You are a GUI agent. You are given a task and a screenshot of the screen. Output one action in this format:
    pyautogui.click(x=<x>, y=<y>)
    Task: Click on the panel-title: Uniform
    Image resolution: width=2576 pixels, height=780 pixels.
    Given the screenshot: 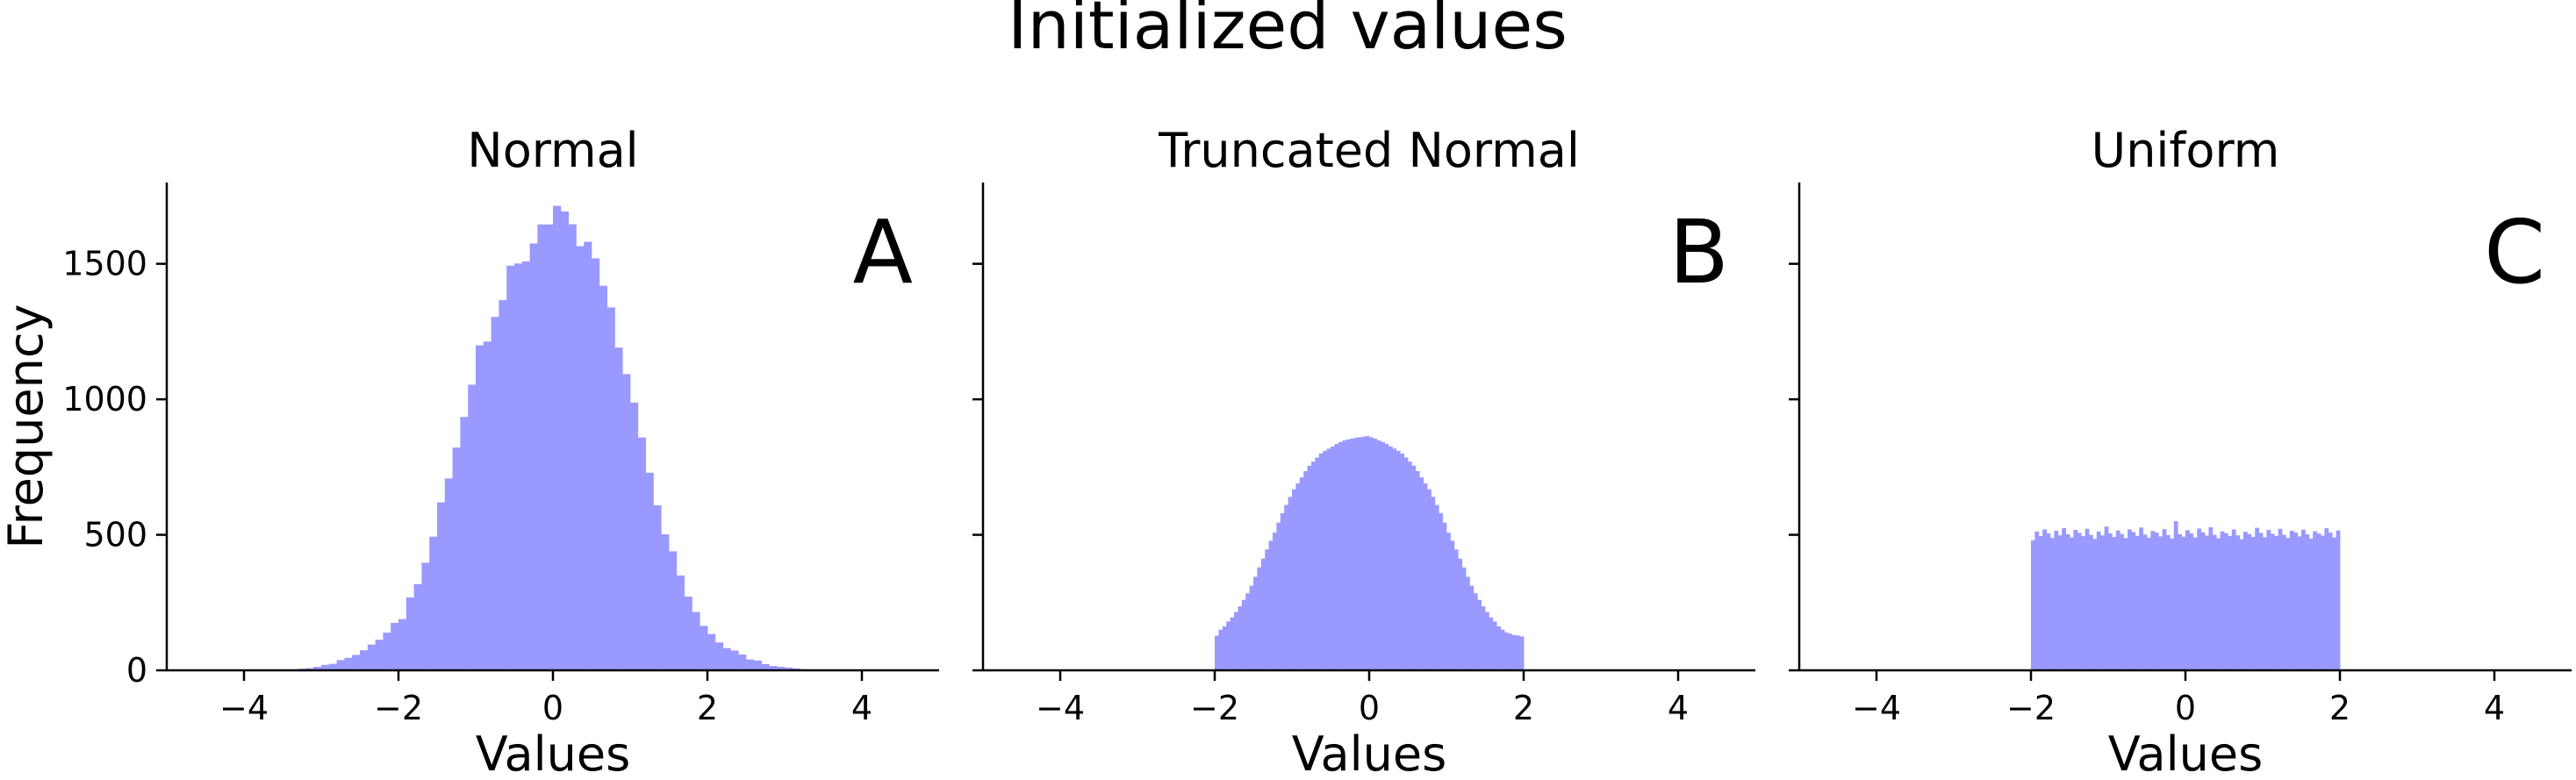 What is the action you would take?
    pyautogui.click(x=2186, y=150)
    